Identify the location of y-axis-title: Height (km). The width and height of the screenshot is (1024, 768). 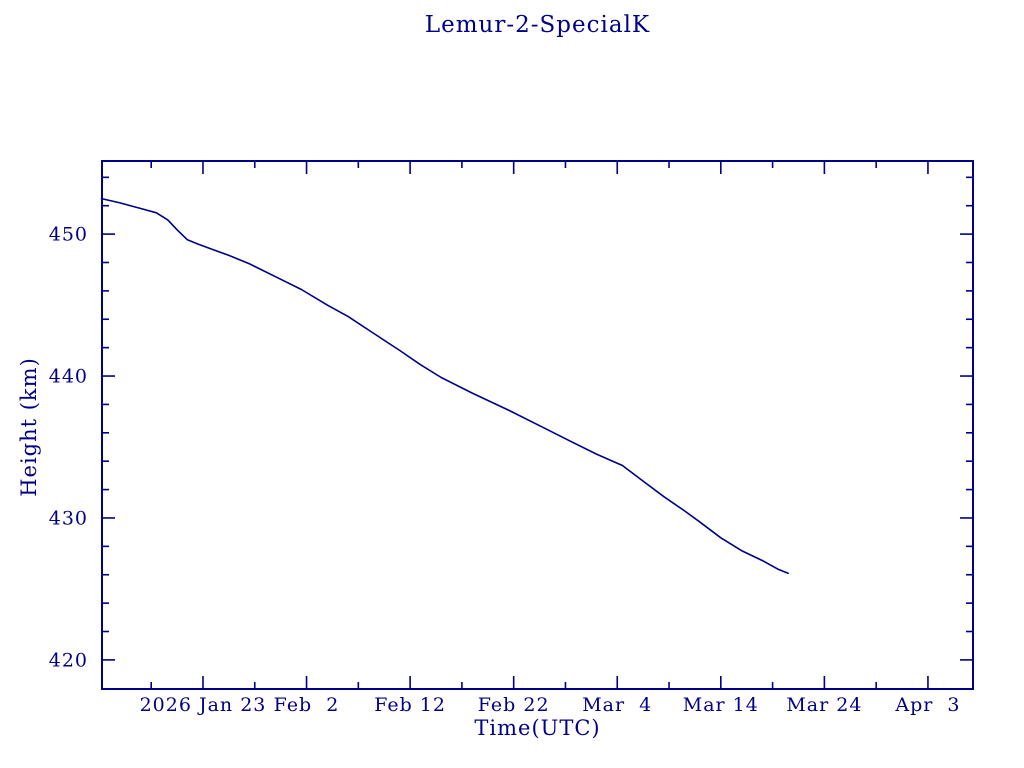
(29, 427).